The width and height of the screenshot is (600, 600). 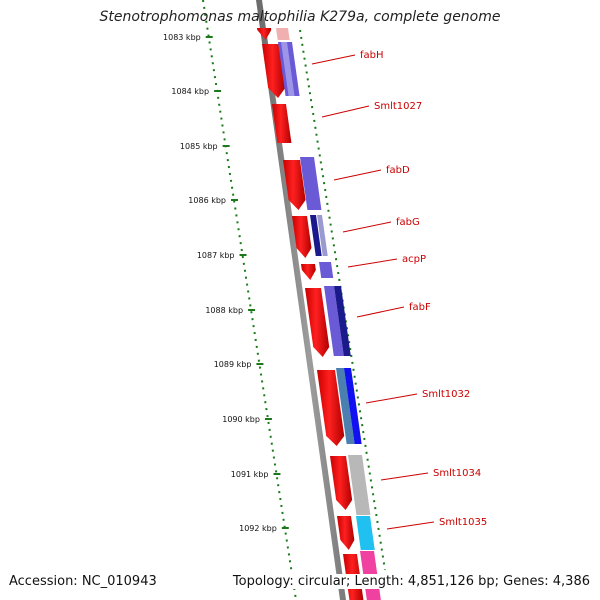 I want to click on kbp-tick-label: 1085 kbp, so click(x=199, y=146).